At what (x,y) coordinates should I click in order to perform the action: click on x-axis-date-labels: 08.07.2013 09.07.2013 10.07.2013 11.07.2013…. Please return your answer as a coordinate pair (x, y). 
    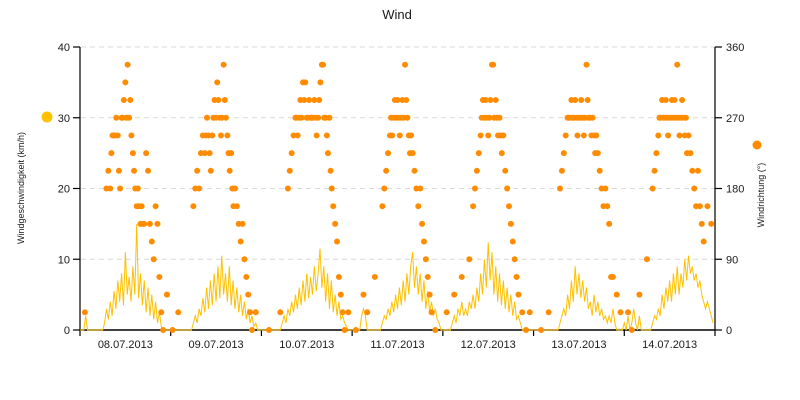
    Looking at the image, I should click on (397, 345).